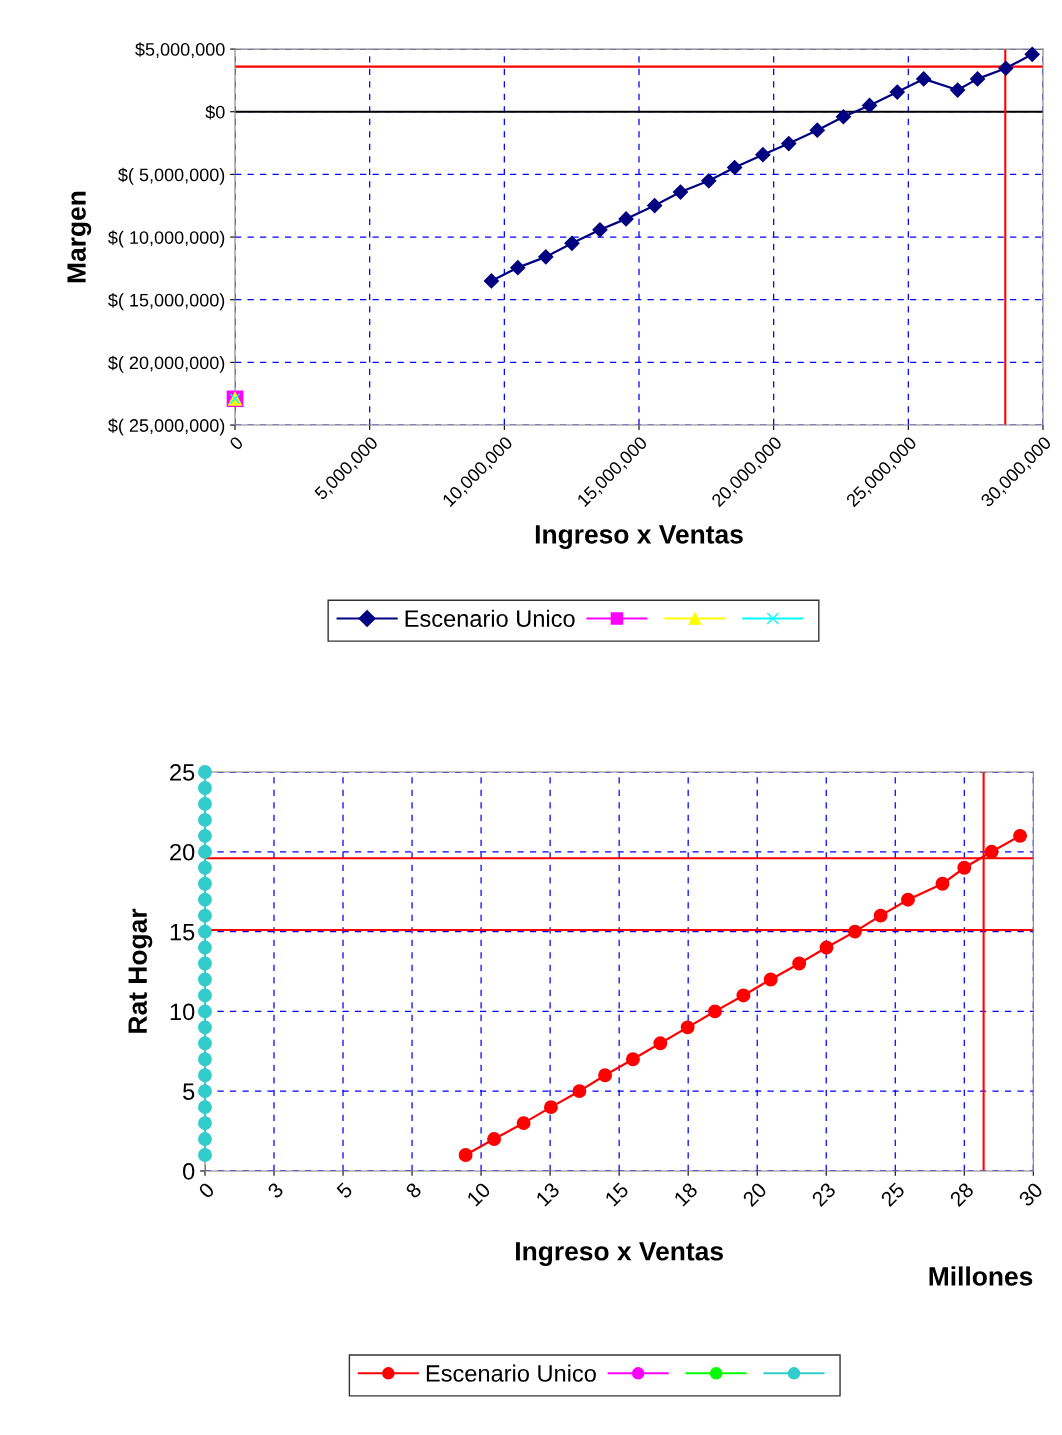 This screenshot has height=1435, width=1062. I want to click on y-tick-label: $( 20,000,000), so click(166, 364).